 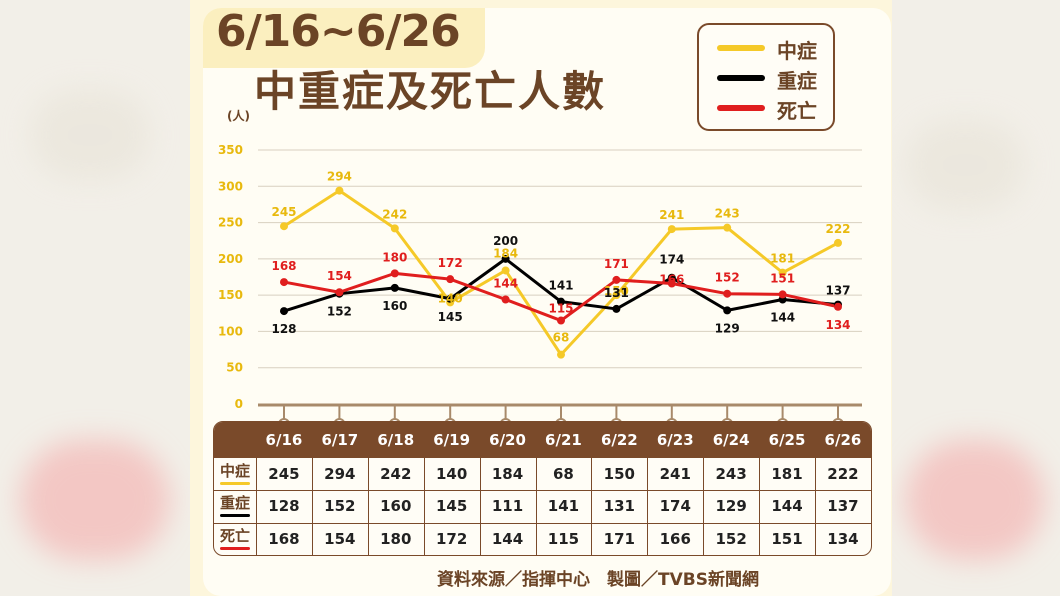 I want to click on data-label: 144, so click(x=505, y=283).